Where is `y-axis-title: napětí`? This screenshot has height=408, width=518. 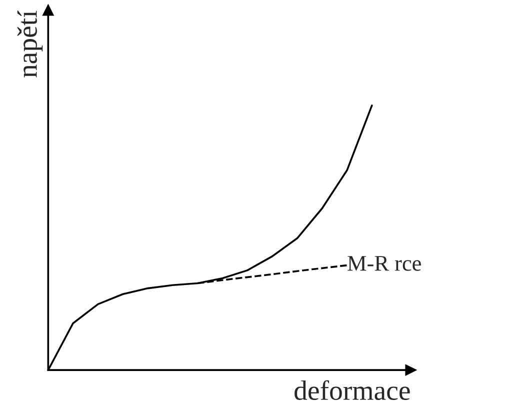
y-axis-title: napětí is located at coordinates (30, 44).